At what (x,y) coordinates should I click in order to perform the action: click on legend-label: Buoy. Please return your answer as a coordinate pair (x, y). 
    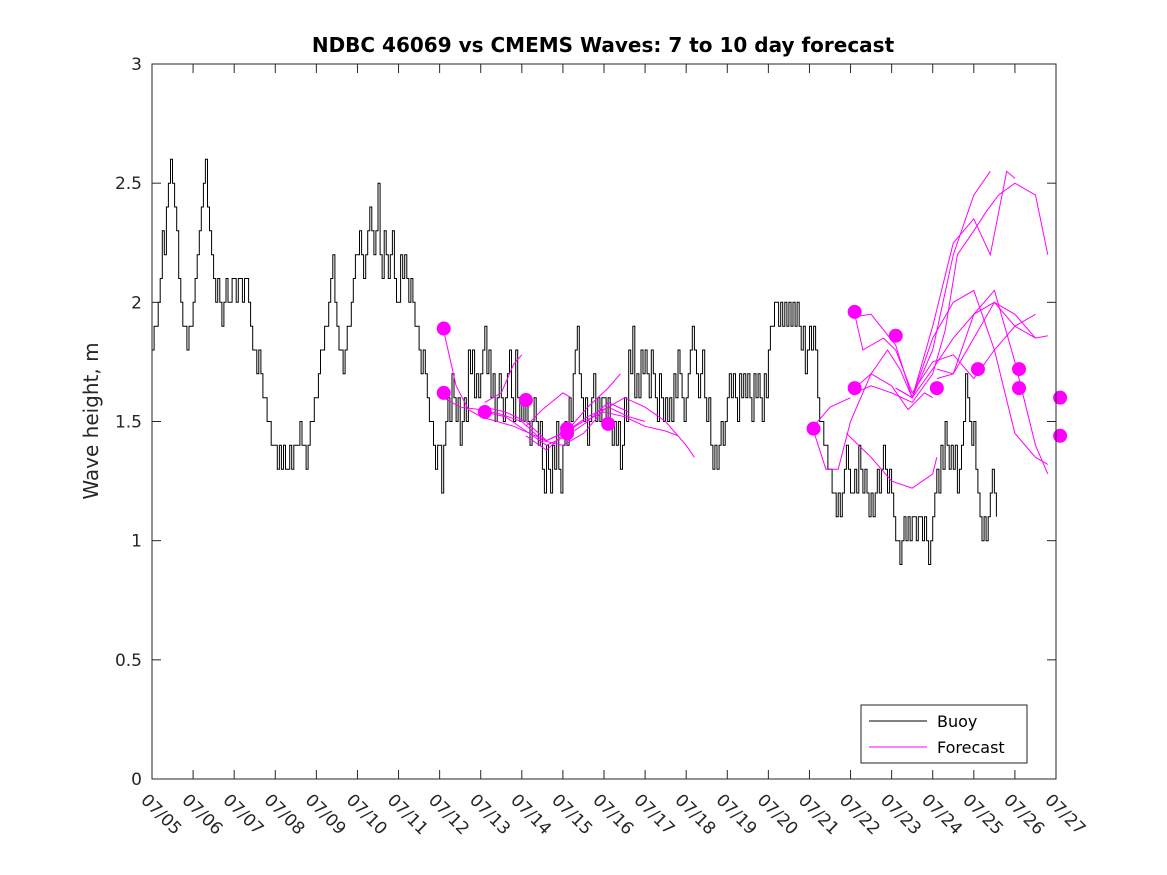
    Looking at the image, I should click on (957, 721).